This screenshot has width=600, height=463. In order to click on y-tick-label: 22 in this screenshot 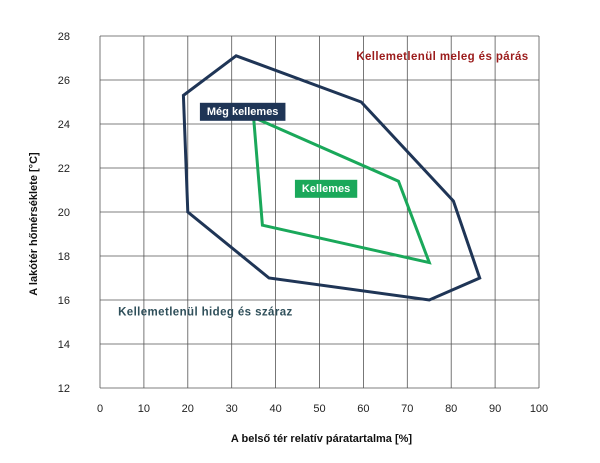, I will do `click(64, 169)`.